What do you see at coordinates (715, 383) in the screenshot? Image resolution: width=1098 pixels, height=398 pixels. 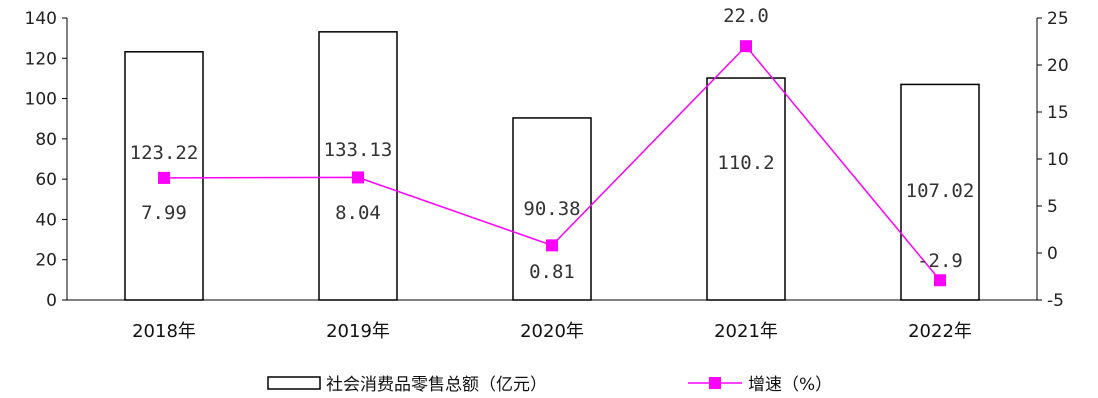 I see `legend-line-marker` at bounding box center [715, 383].